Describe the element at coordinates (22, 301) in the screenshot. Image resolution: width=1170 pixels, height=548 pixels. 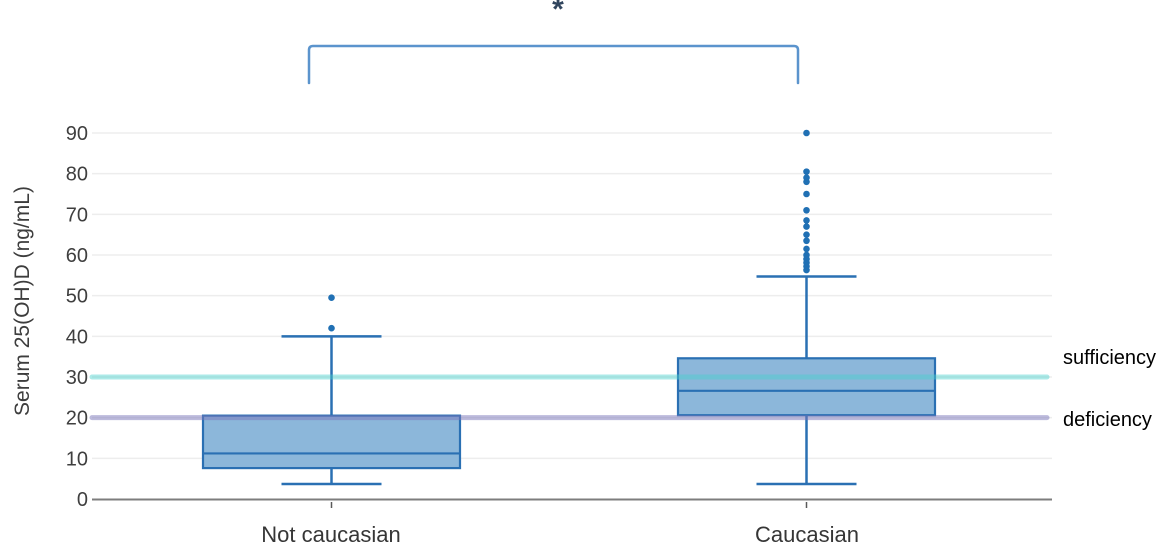
I see `y-axis-title: Serum 25(OH)D (ng/mL)` at that location.